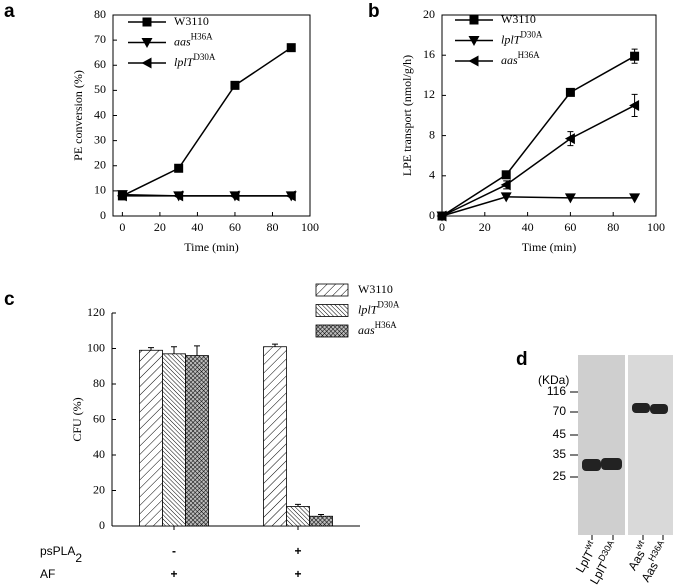 This screenshot has width=700, height=585. I want to click on blot-marker: 45, so click(560, 434).